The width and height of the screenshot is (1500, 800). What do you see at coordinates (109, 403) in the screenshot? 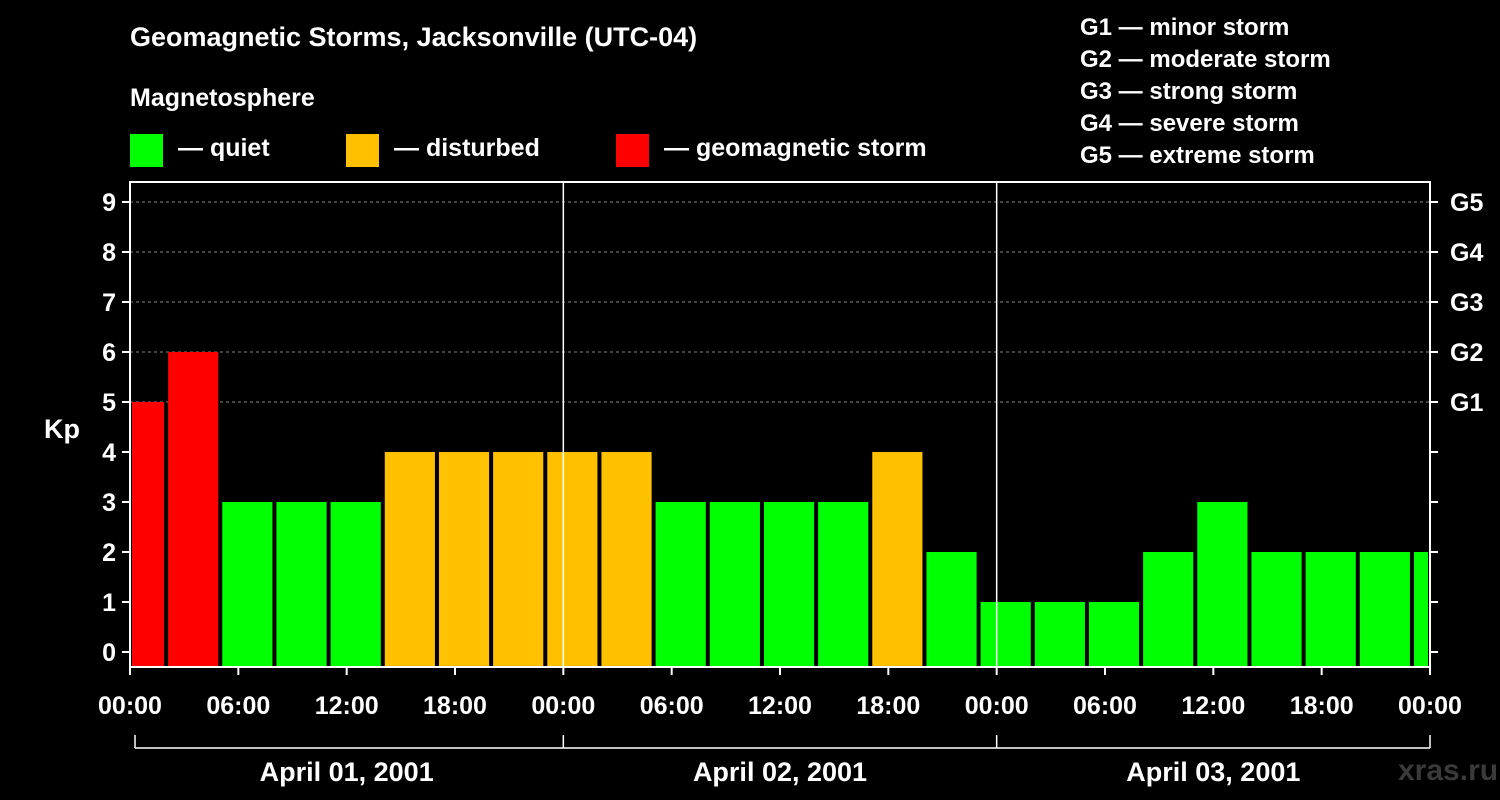
I see `y-tick-label-5: 5` at bounding box center [109, 403].